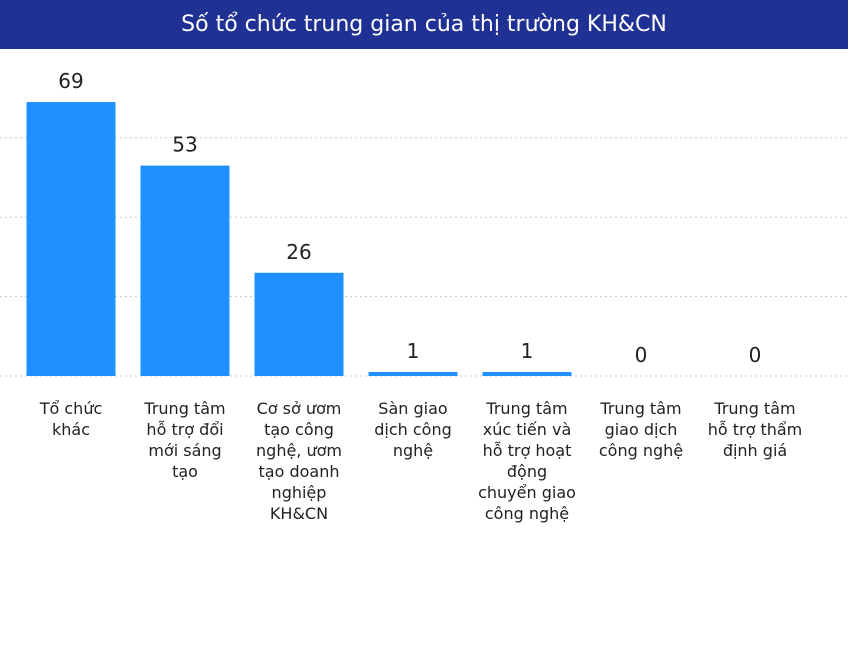  What do you see at coordinates (413, 429) in the screenshot?
I see `category-label: Sàn giao dịch công nghệ` at bounding box center [413, 429].